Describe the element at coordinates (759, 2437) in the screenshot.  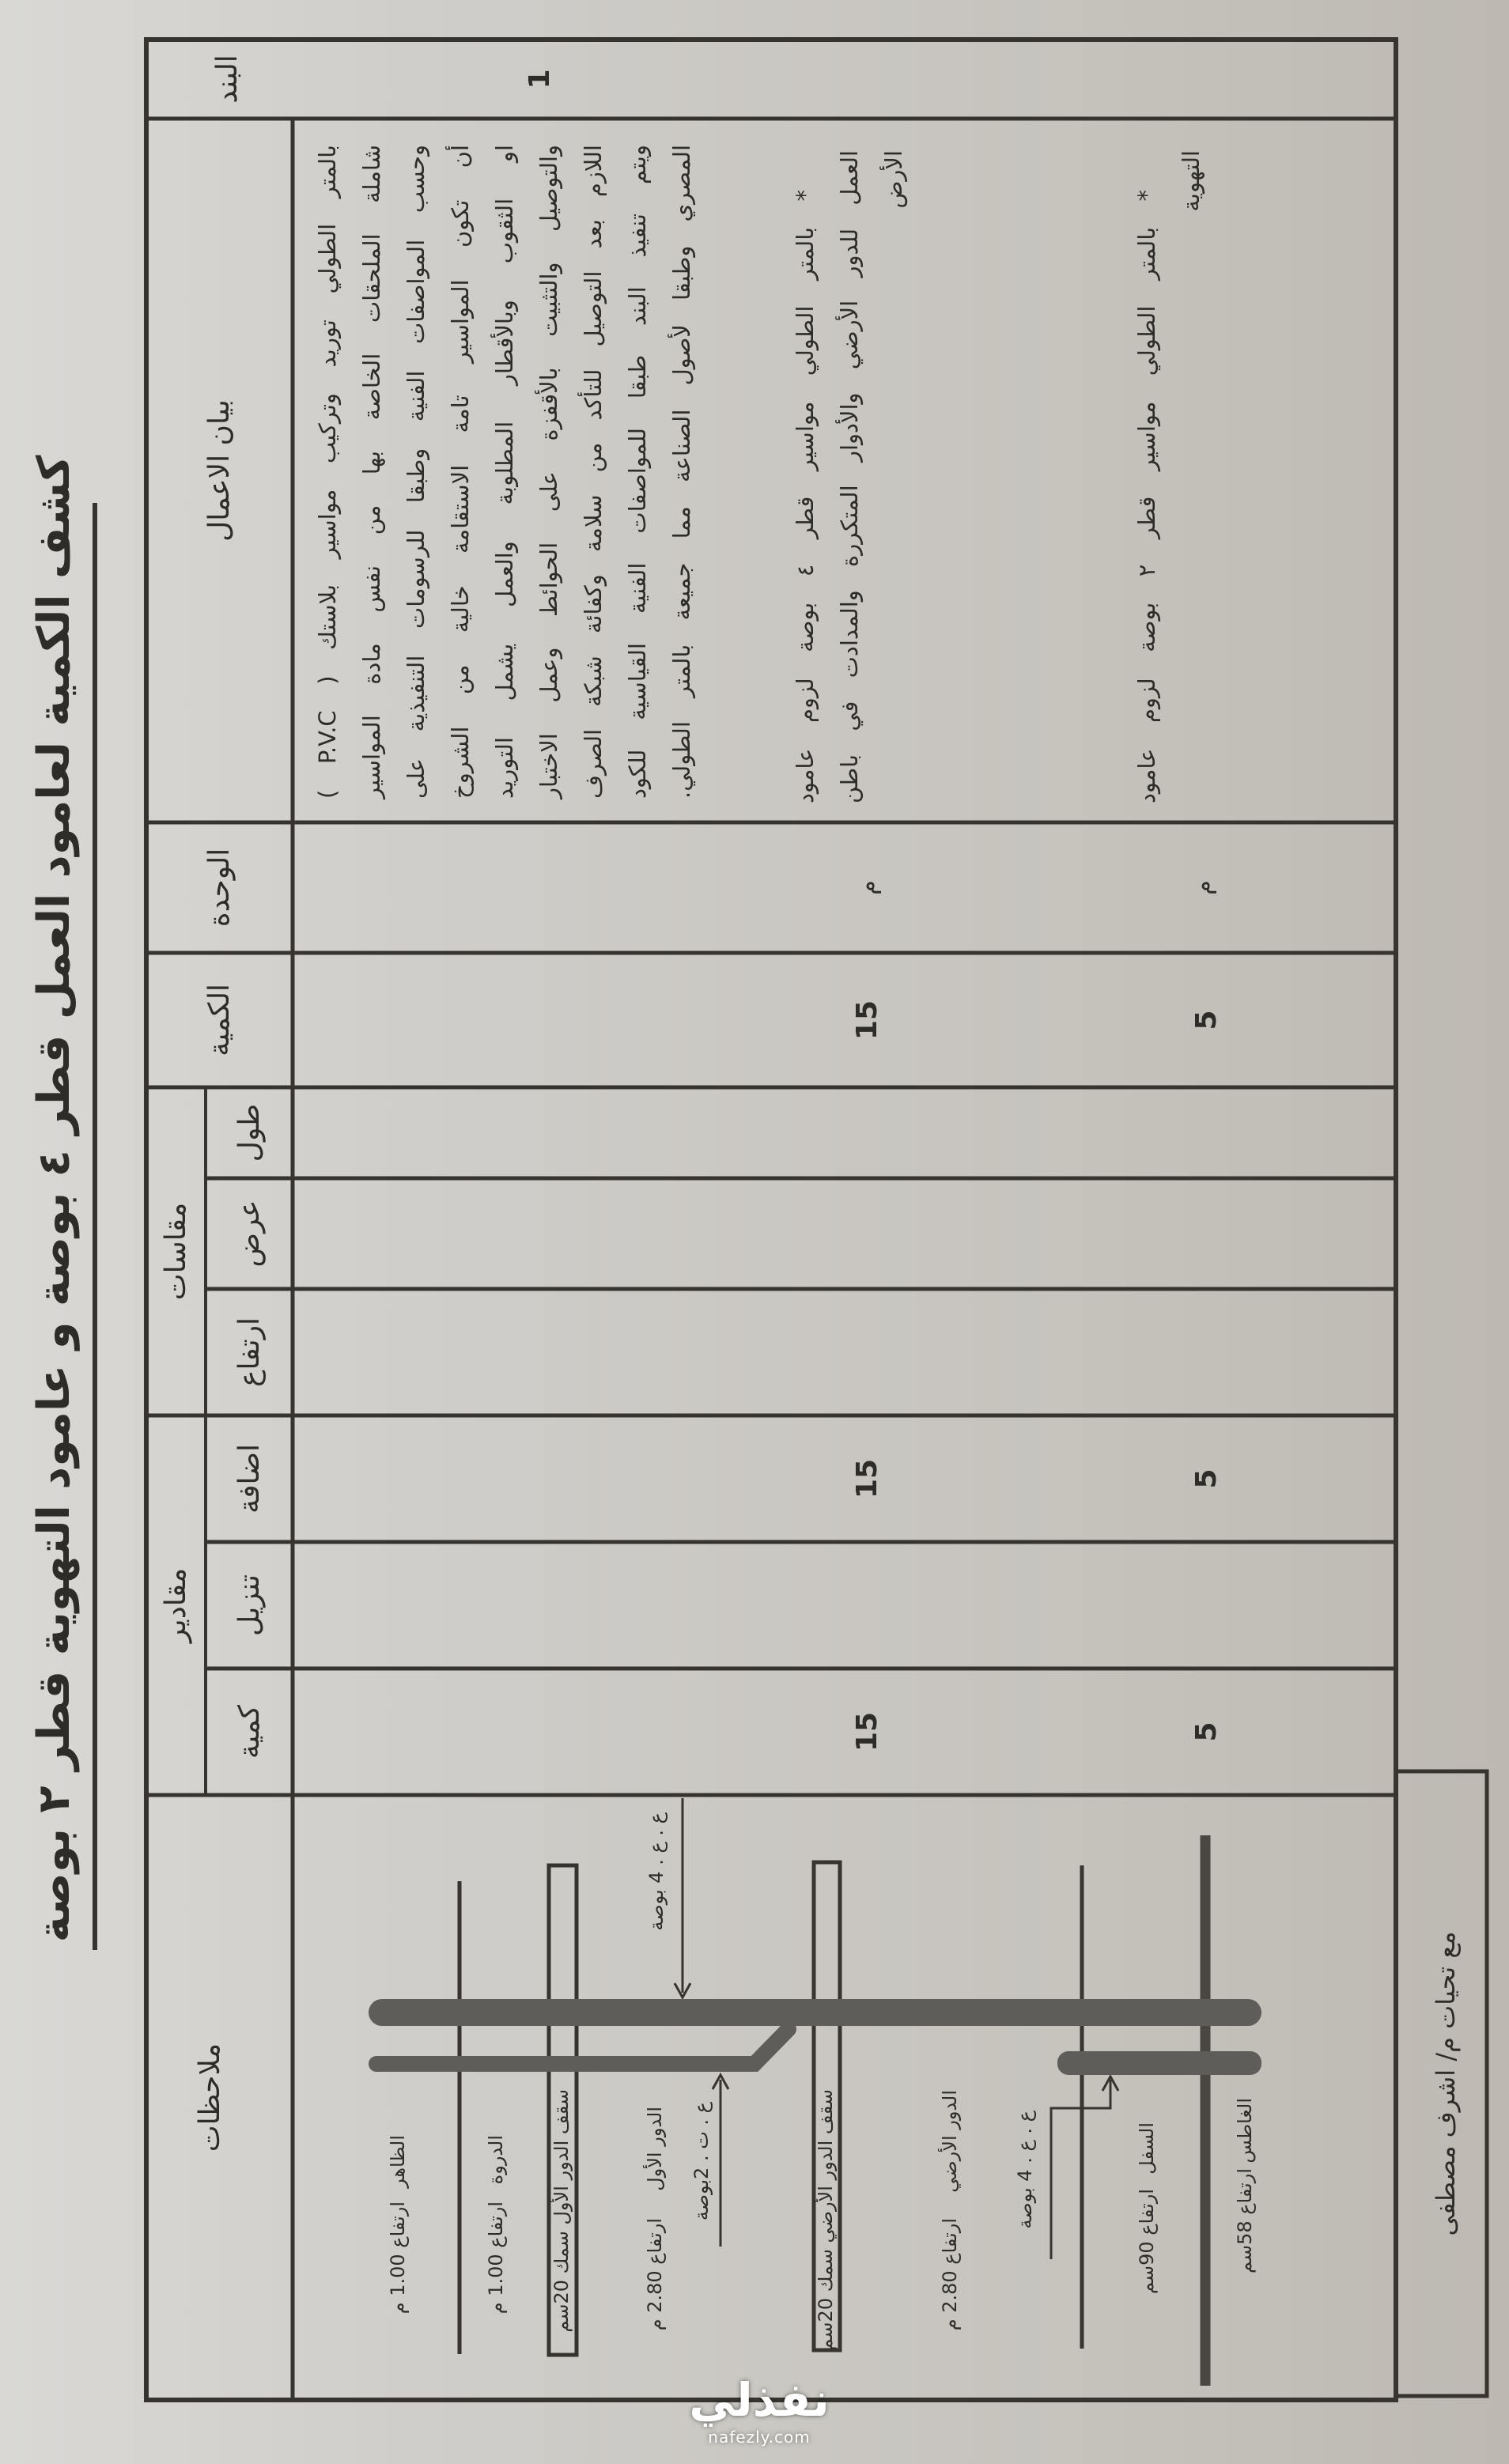
I see `watermark-site: nafezly.com` at that location.